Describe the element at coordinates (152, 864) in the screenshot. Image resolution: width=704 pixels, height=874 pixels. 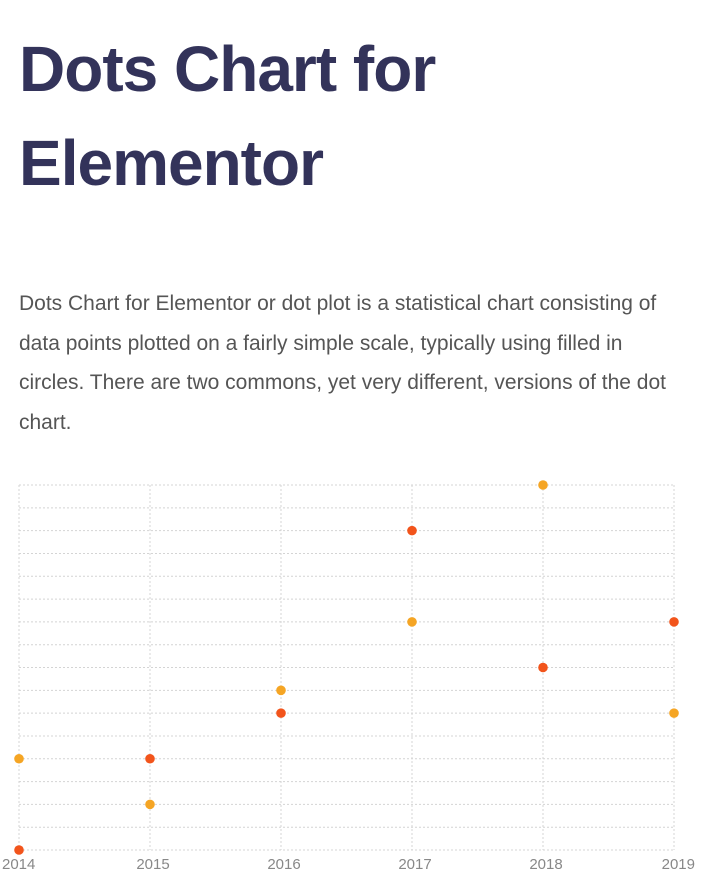
I see `x-tick-label: 2015` at that location.